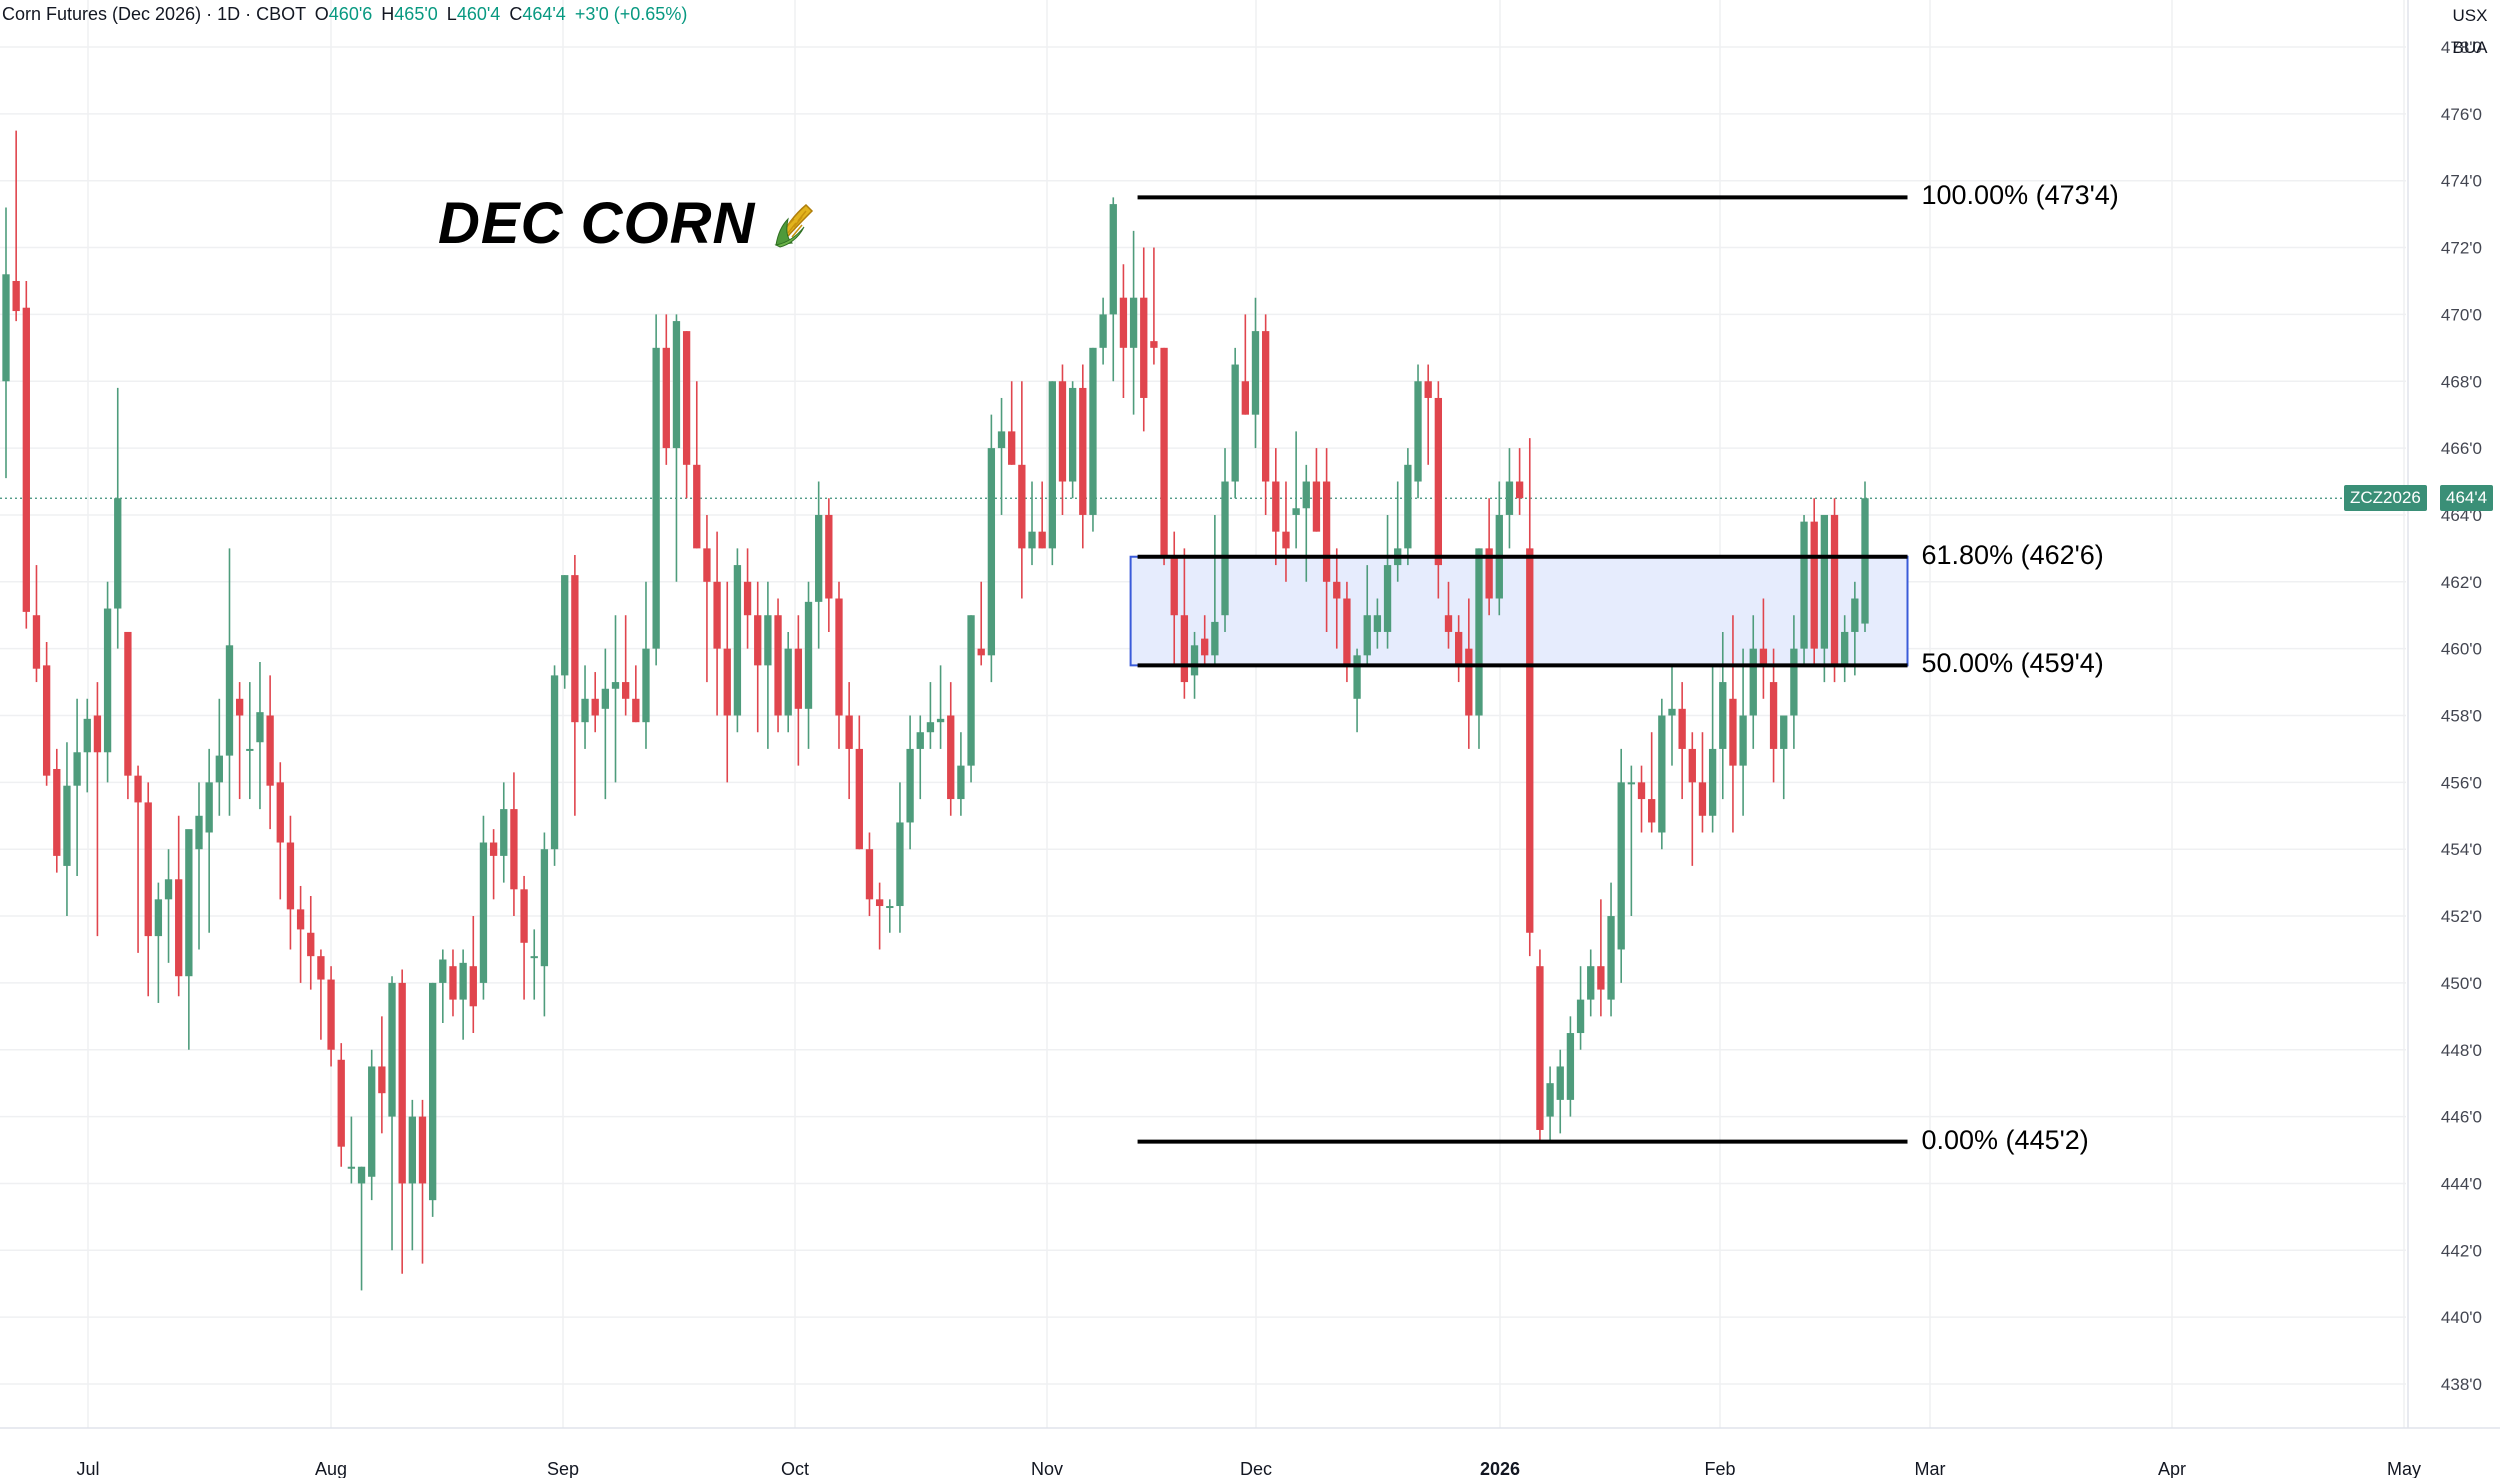  Describe the element at coordinates (2470, 47) in the screenshot. I see `unit-button: BUA` at that location.